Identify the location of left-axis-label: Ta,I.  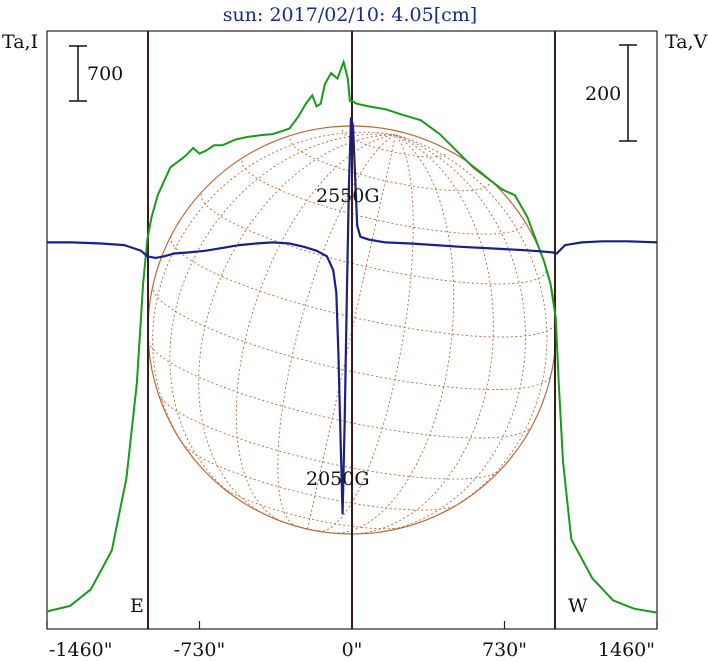
(20, 42).